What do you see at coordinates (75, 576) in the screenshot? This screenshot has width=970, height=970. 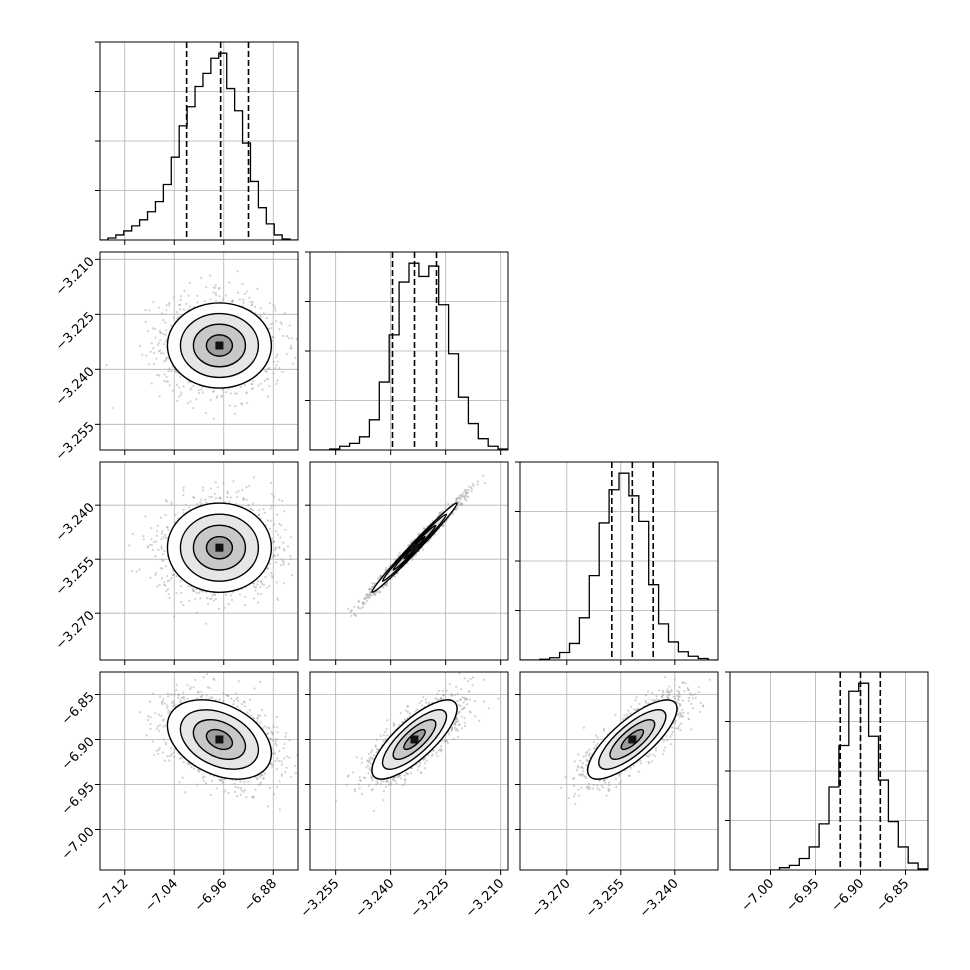 I see `y-tick-label: −3.255` at bounding box center [75, 576].